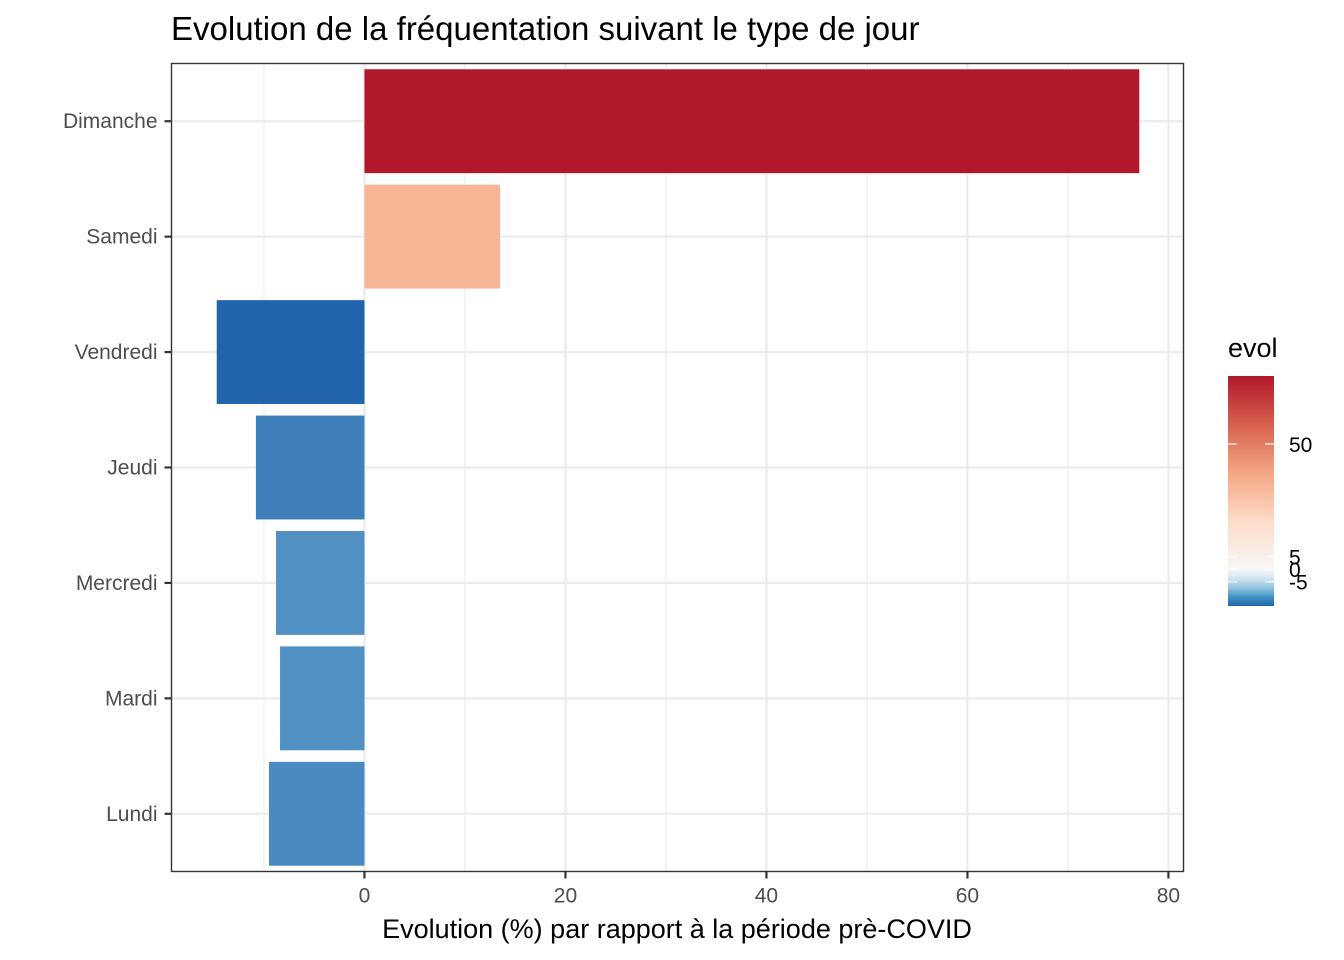 This screenshot has width=1344, height=960. Describe the element at coordinates (117, 583) in the screenshot. I see `y-tick-label-mercredi: Mercredi` at that location.